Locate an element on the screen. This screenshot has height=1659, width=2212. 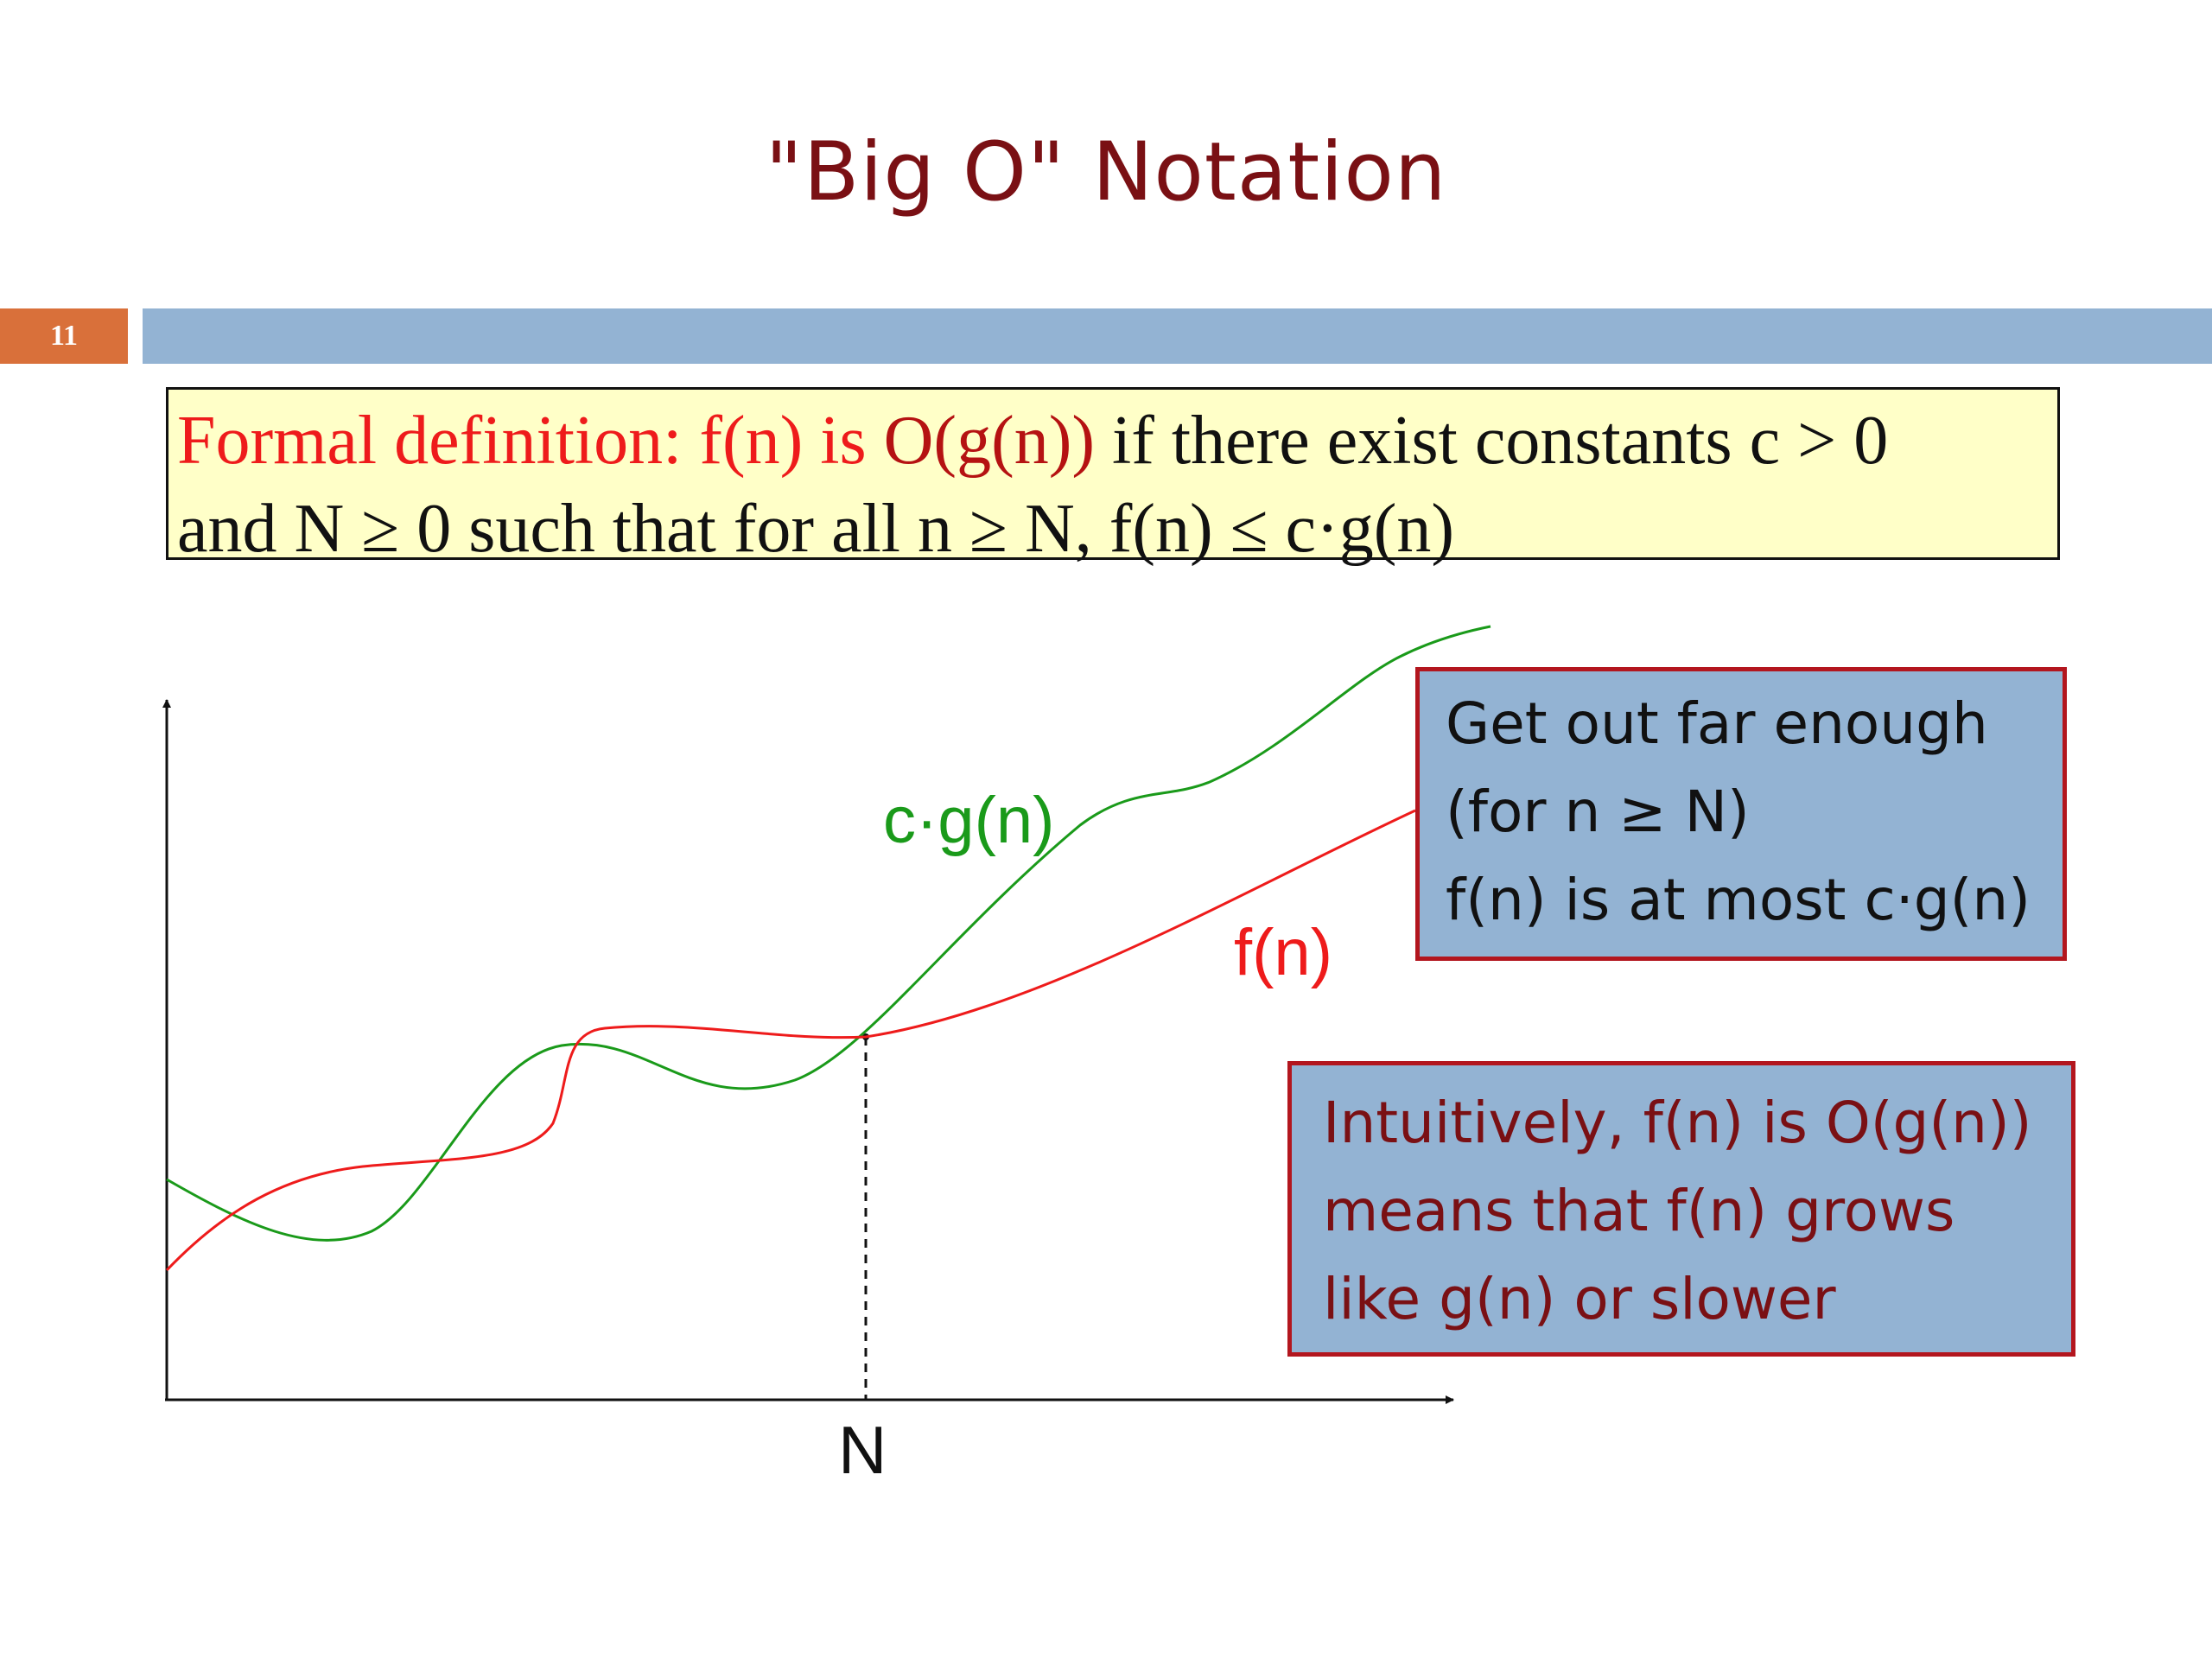
definition-label: Formal definition: is located at coordinates (438, 441).